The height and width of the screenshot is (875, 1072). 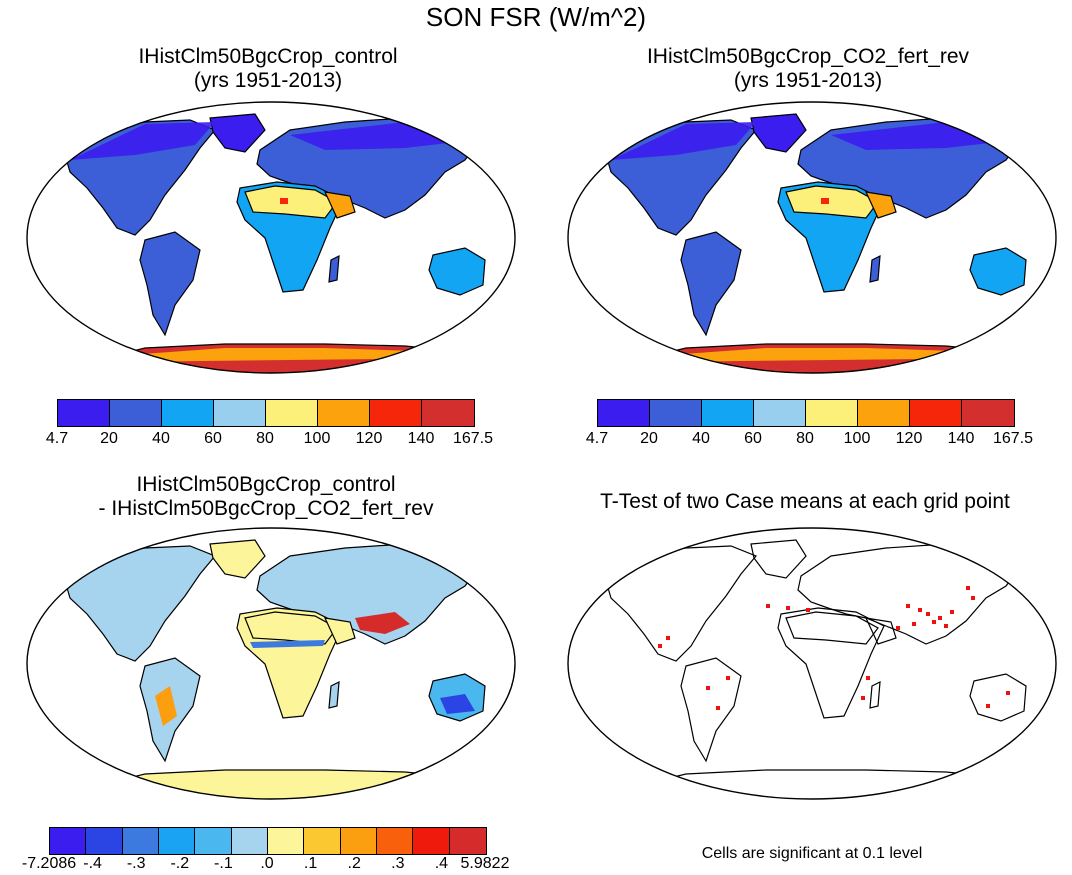 I want to click on colorbar-control-tick-label: 4.7, so click(x=57, y=438).